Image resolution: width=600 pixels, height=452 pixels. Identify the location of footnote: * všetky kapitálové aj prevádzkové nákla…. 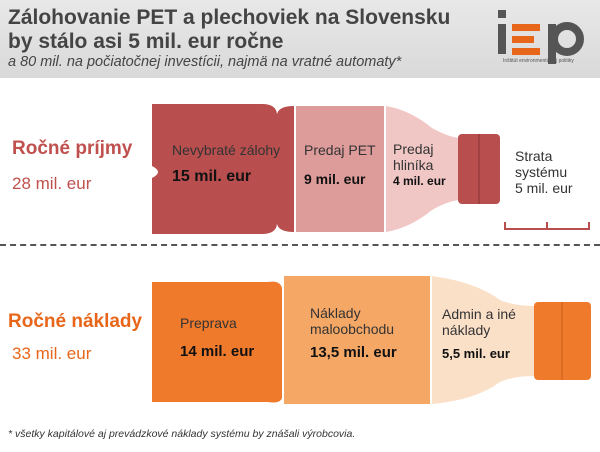
(182, 434).